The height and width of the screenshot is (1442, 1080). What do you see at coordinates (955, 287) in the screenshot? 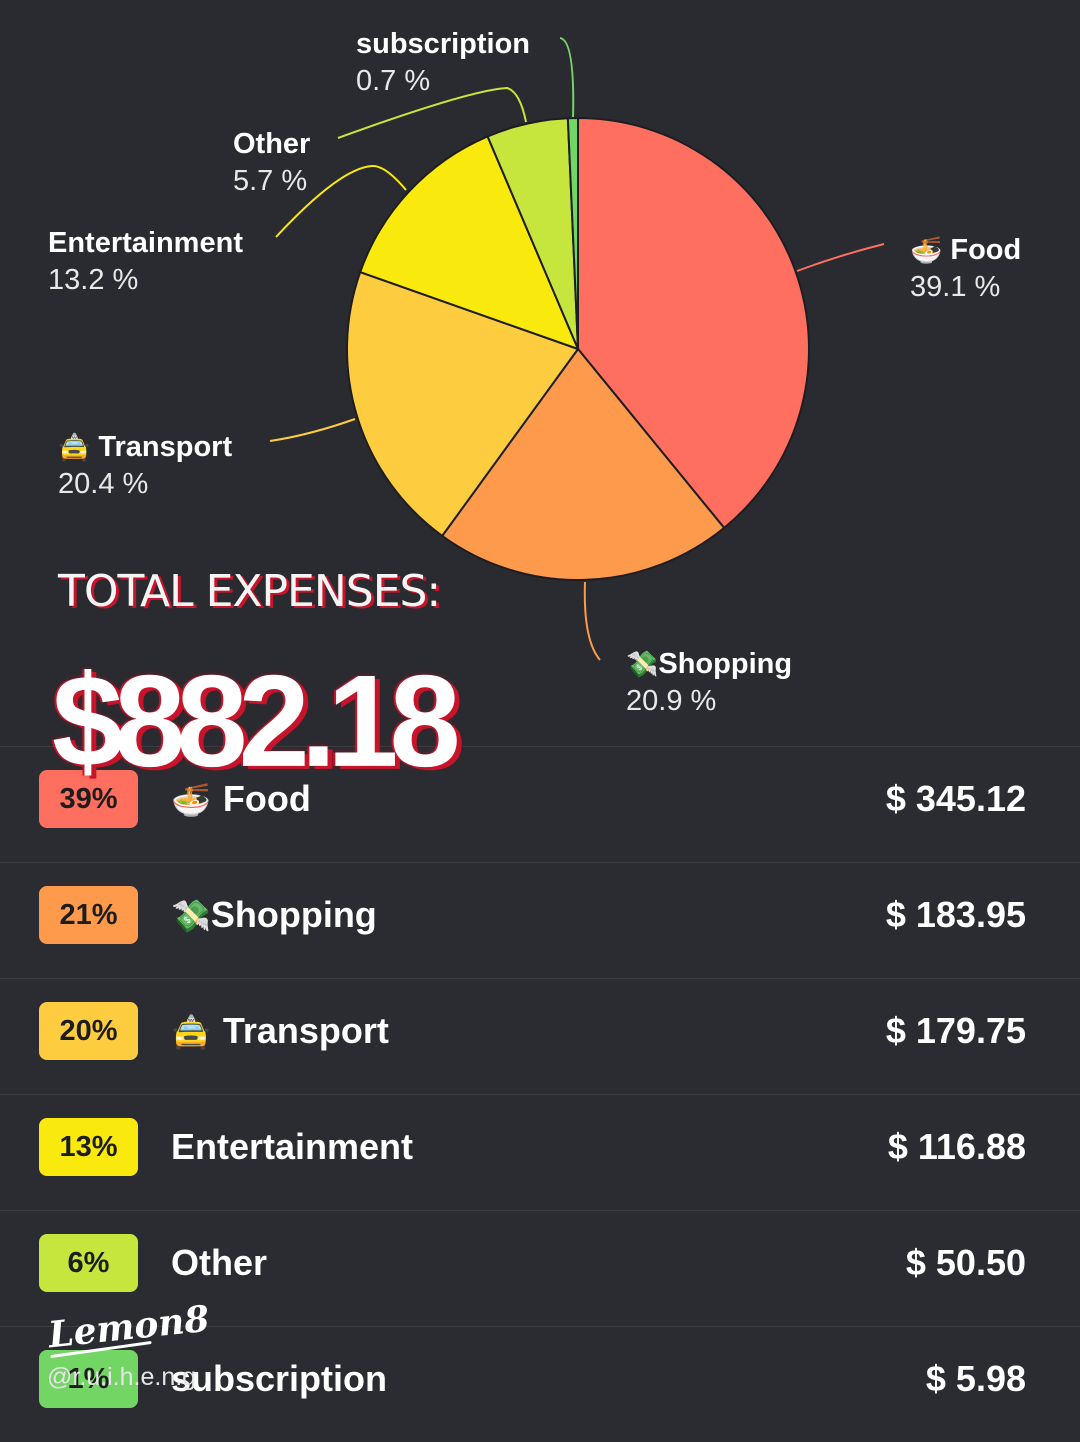
I see `slice-percent: 39.1 %` at bounding box center [955, 287].